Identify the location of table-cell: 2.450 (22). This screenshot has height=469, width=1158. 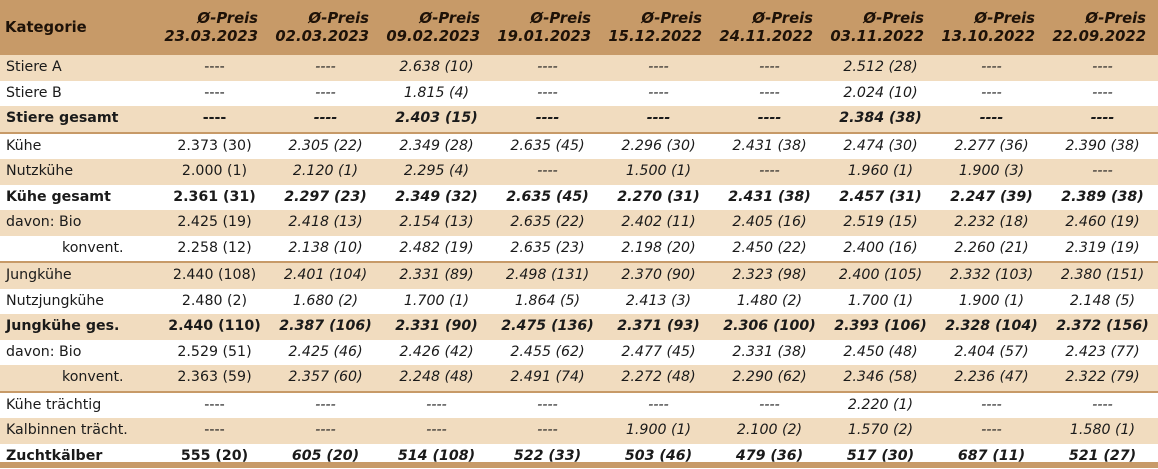
(769, 249).